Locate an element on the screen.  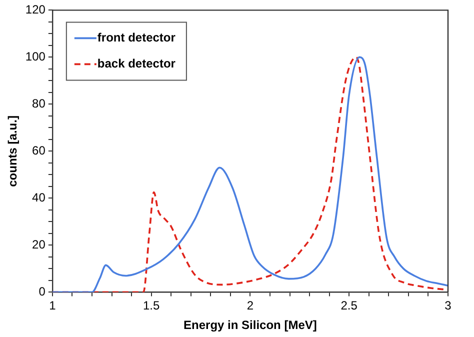
x-tick-label: 1 is located at coordinates (52, 305).